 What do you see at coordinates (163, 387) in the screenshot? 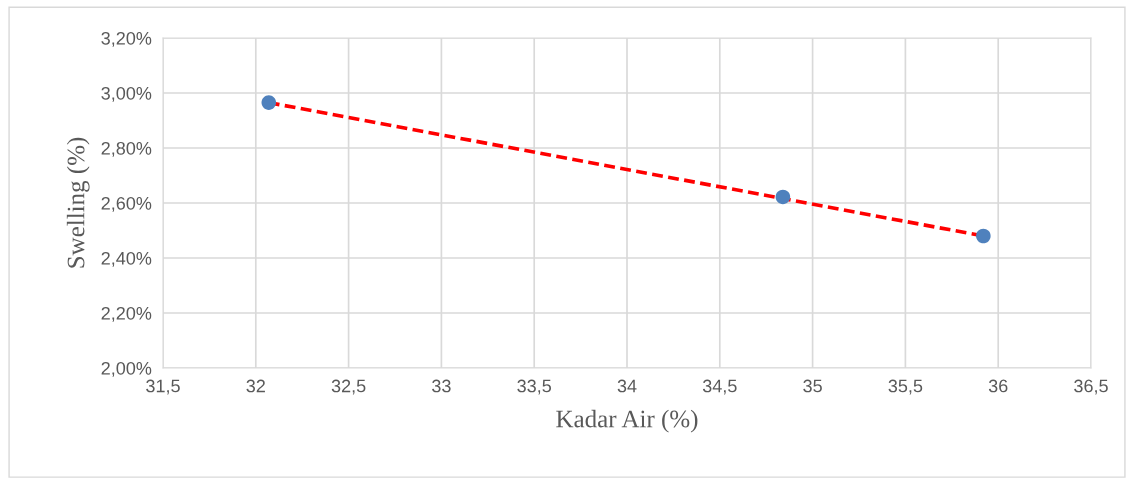
I see `x-tick-label: 31,5` at bounding box center [163, 387].